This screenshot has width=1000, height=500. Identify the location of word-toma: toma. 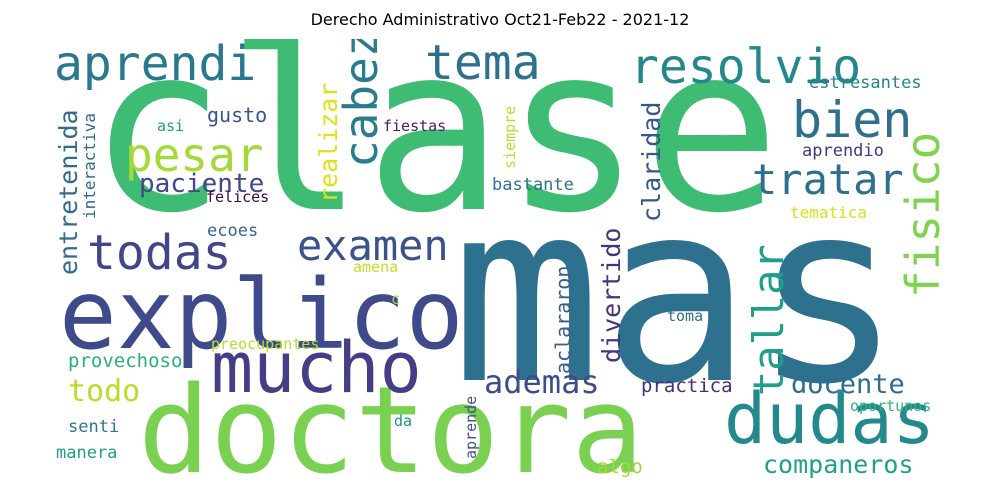
(685, 316).